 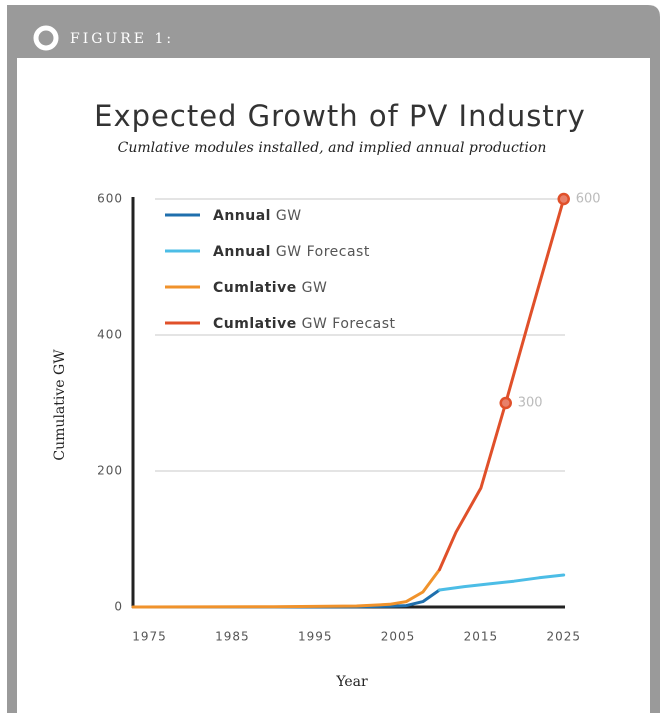 I want to click on y-tick-label: 0, so click(x=118, y=607).